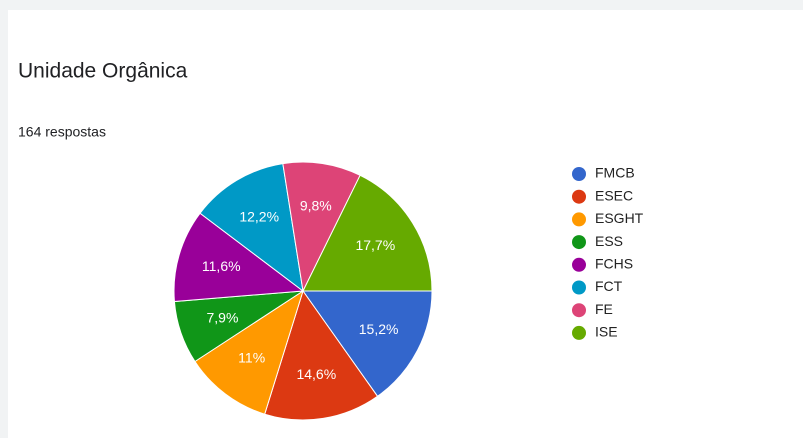 The height and width of the screenshot is (438, 803). Describe the element at coordinates (614, 264) in the screenshot. I see `legend-label: FCHS` at that location.